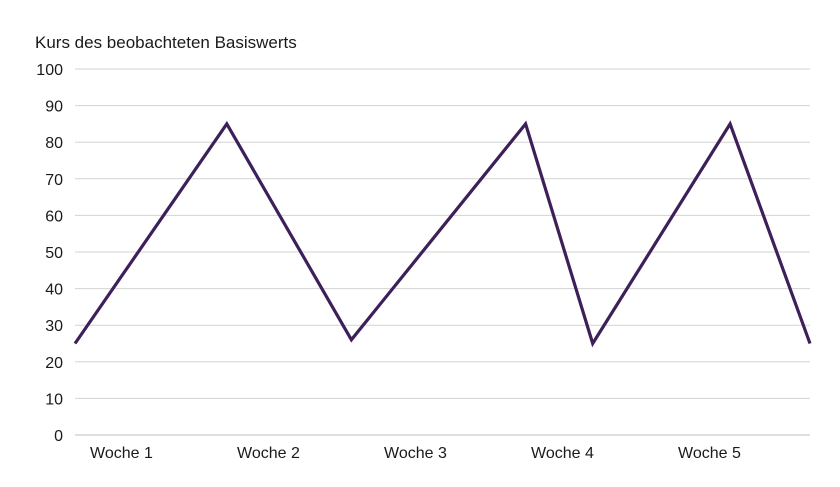 Image resolution: width=840 pixels, height=487 pixels. What do you see at coordinates (709, 453) in the screenshot?
I see `x-tick-label: Woche 5` at bounding box center [709, 453].